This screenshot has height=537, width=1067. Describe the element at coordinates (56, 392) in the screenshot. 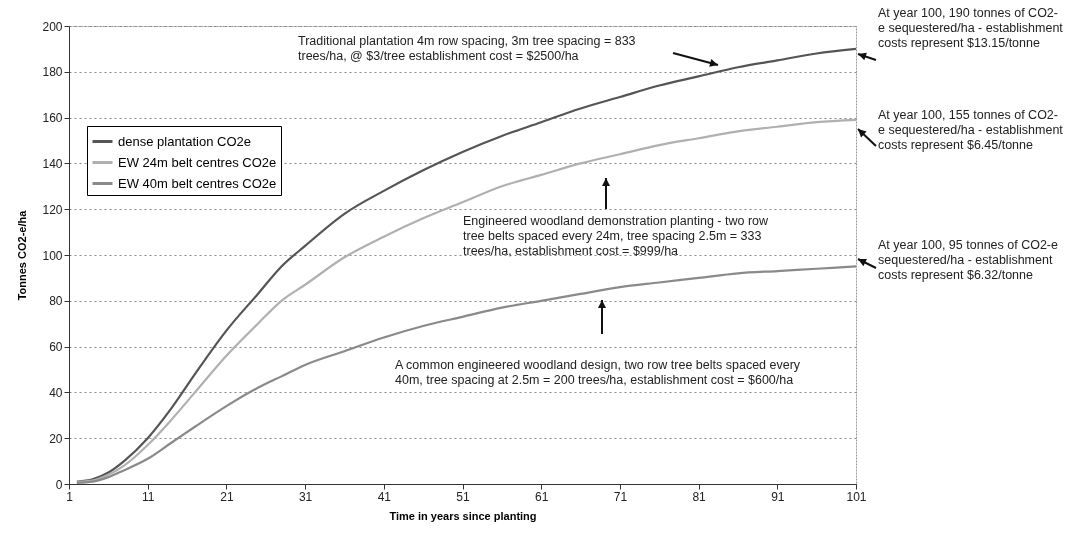

I see `y-tick-label: 40` at that location.